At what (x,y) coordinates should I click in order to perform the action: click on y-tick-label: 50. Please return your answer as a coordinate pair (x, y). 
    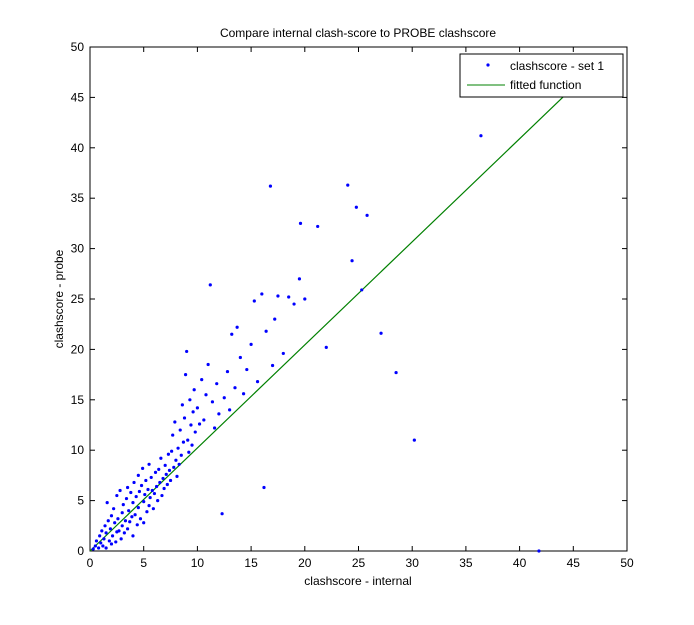
    Looking at the image, I should click on (78, 47).